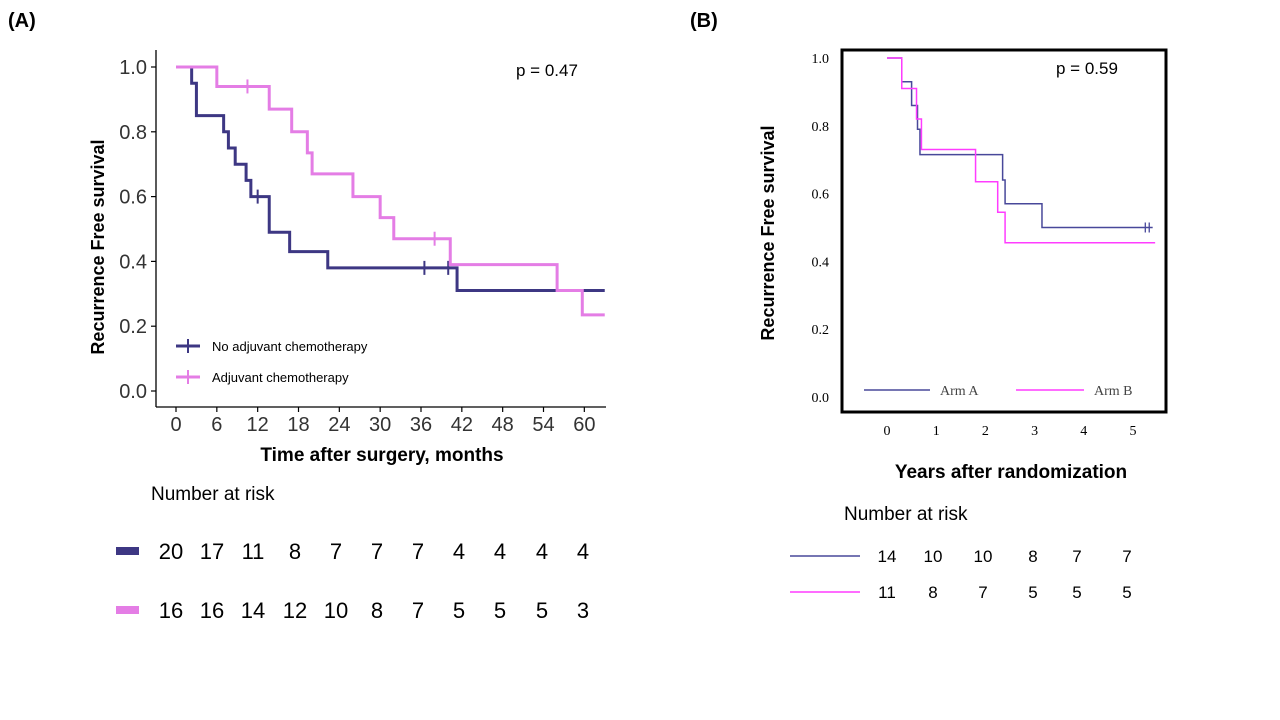  I want to click on b-y-tick-label: 0.0, so click(821, 398).